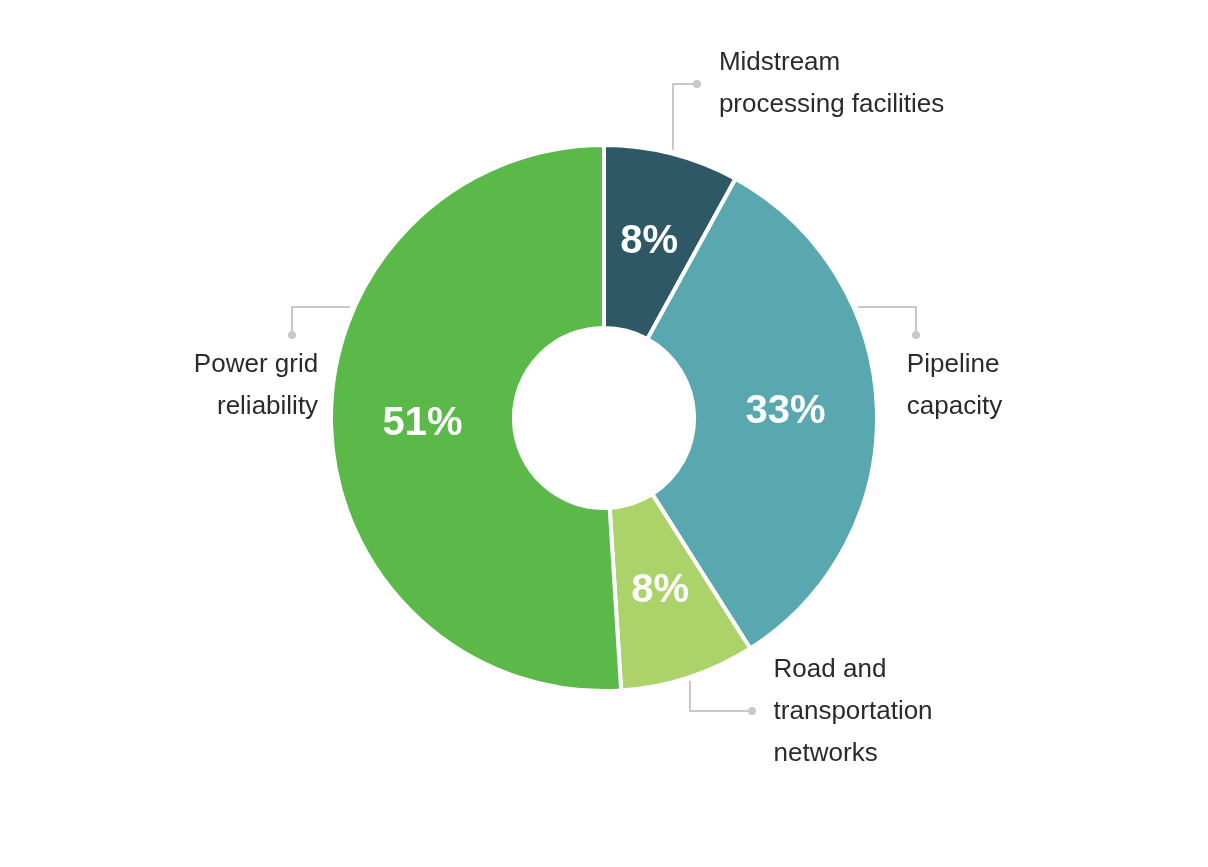  What do you see at coordinates (785, 409) in the screenshot?
I see `data-label: 33%` at bounding box center [785, 409].